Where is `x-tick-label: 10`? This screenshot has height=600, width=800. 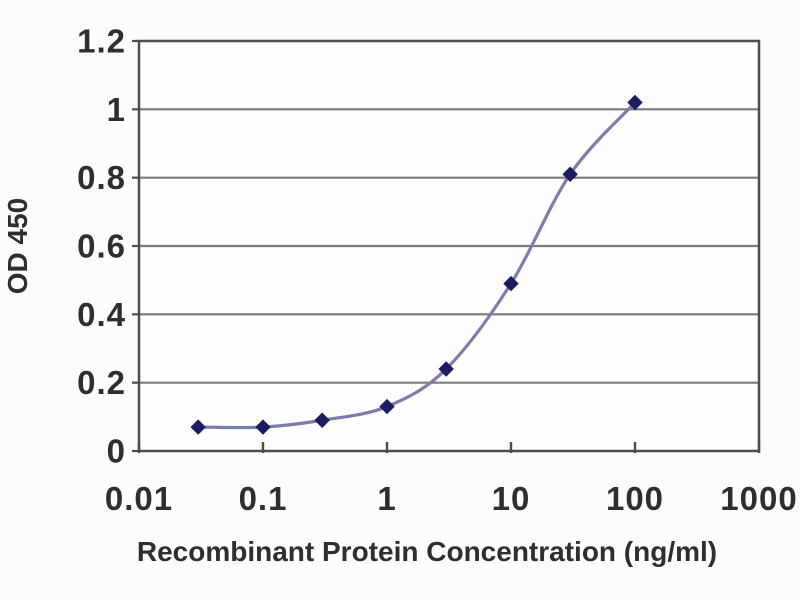 x-tick-label: 10 is located at coordinates (511, 498).